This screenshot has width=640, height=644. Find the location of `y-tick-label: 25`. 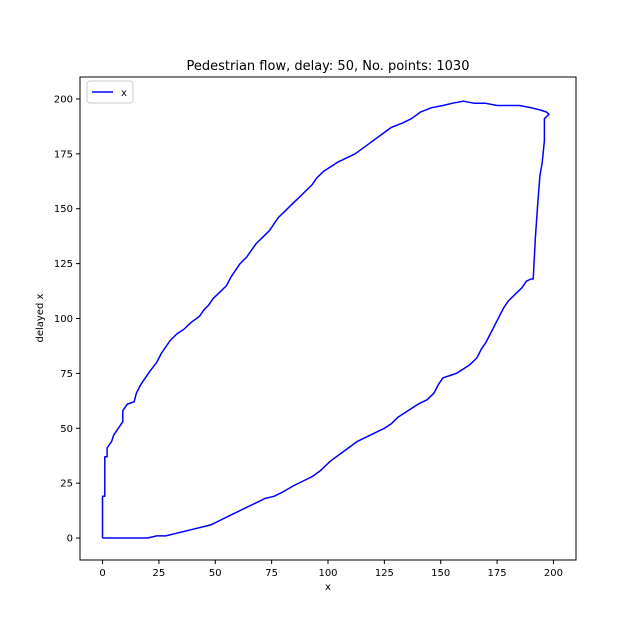

y-tick-label: 25 is located at coordinates (66, 484).